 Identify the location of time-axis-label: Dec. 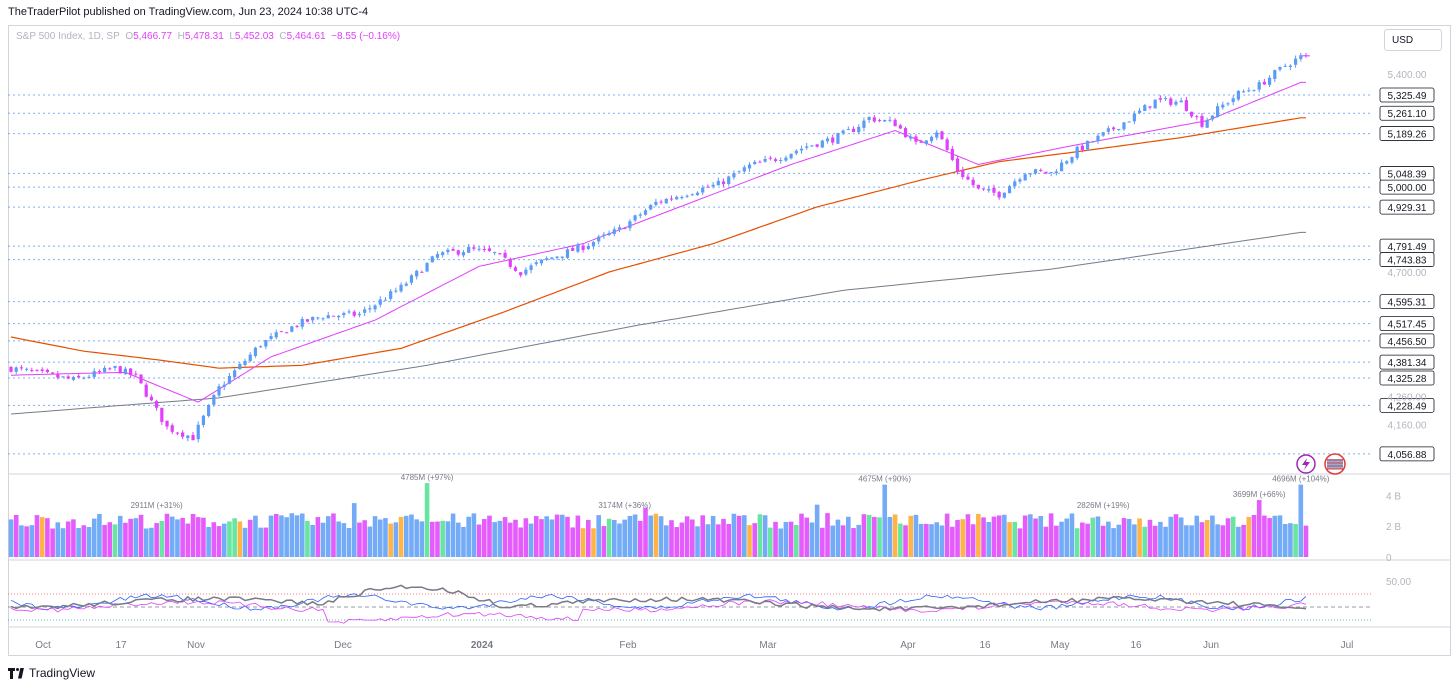
(343, 645).